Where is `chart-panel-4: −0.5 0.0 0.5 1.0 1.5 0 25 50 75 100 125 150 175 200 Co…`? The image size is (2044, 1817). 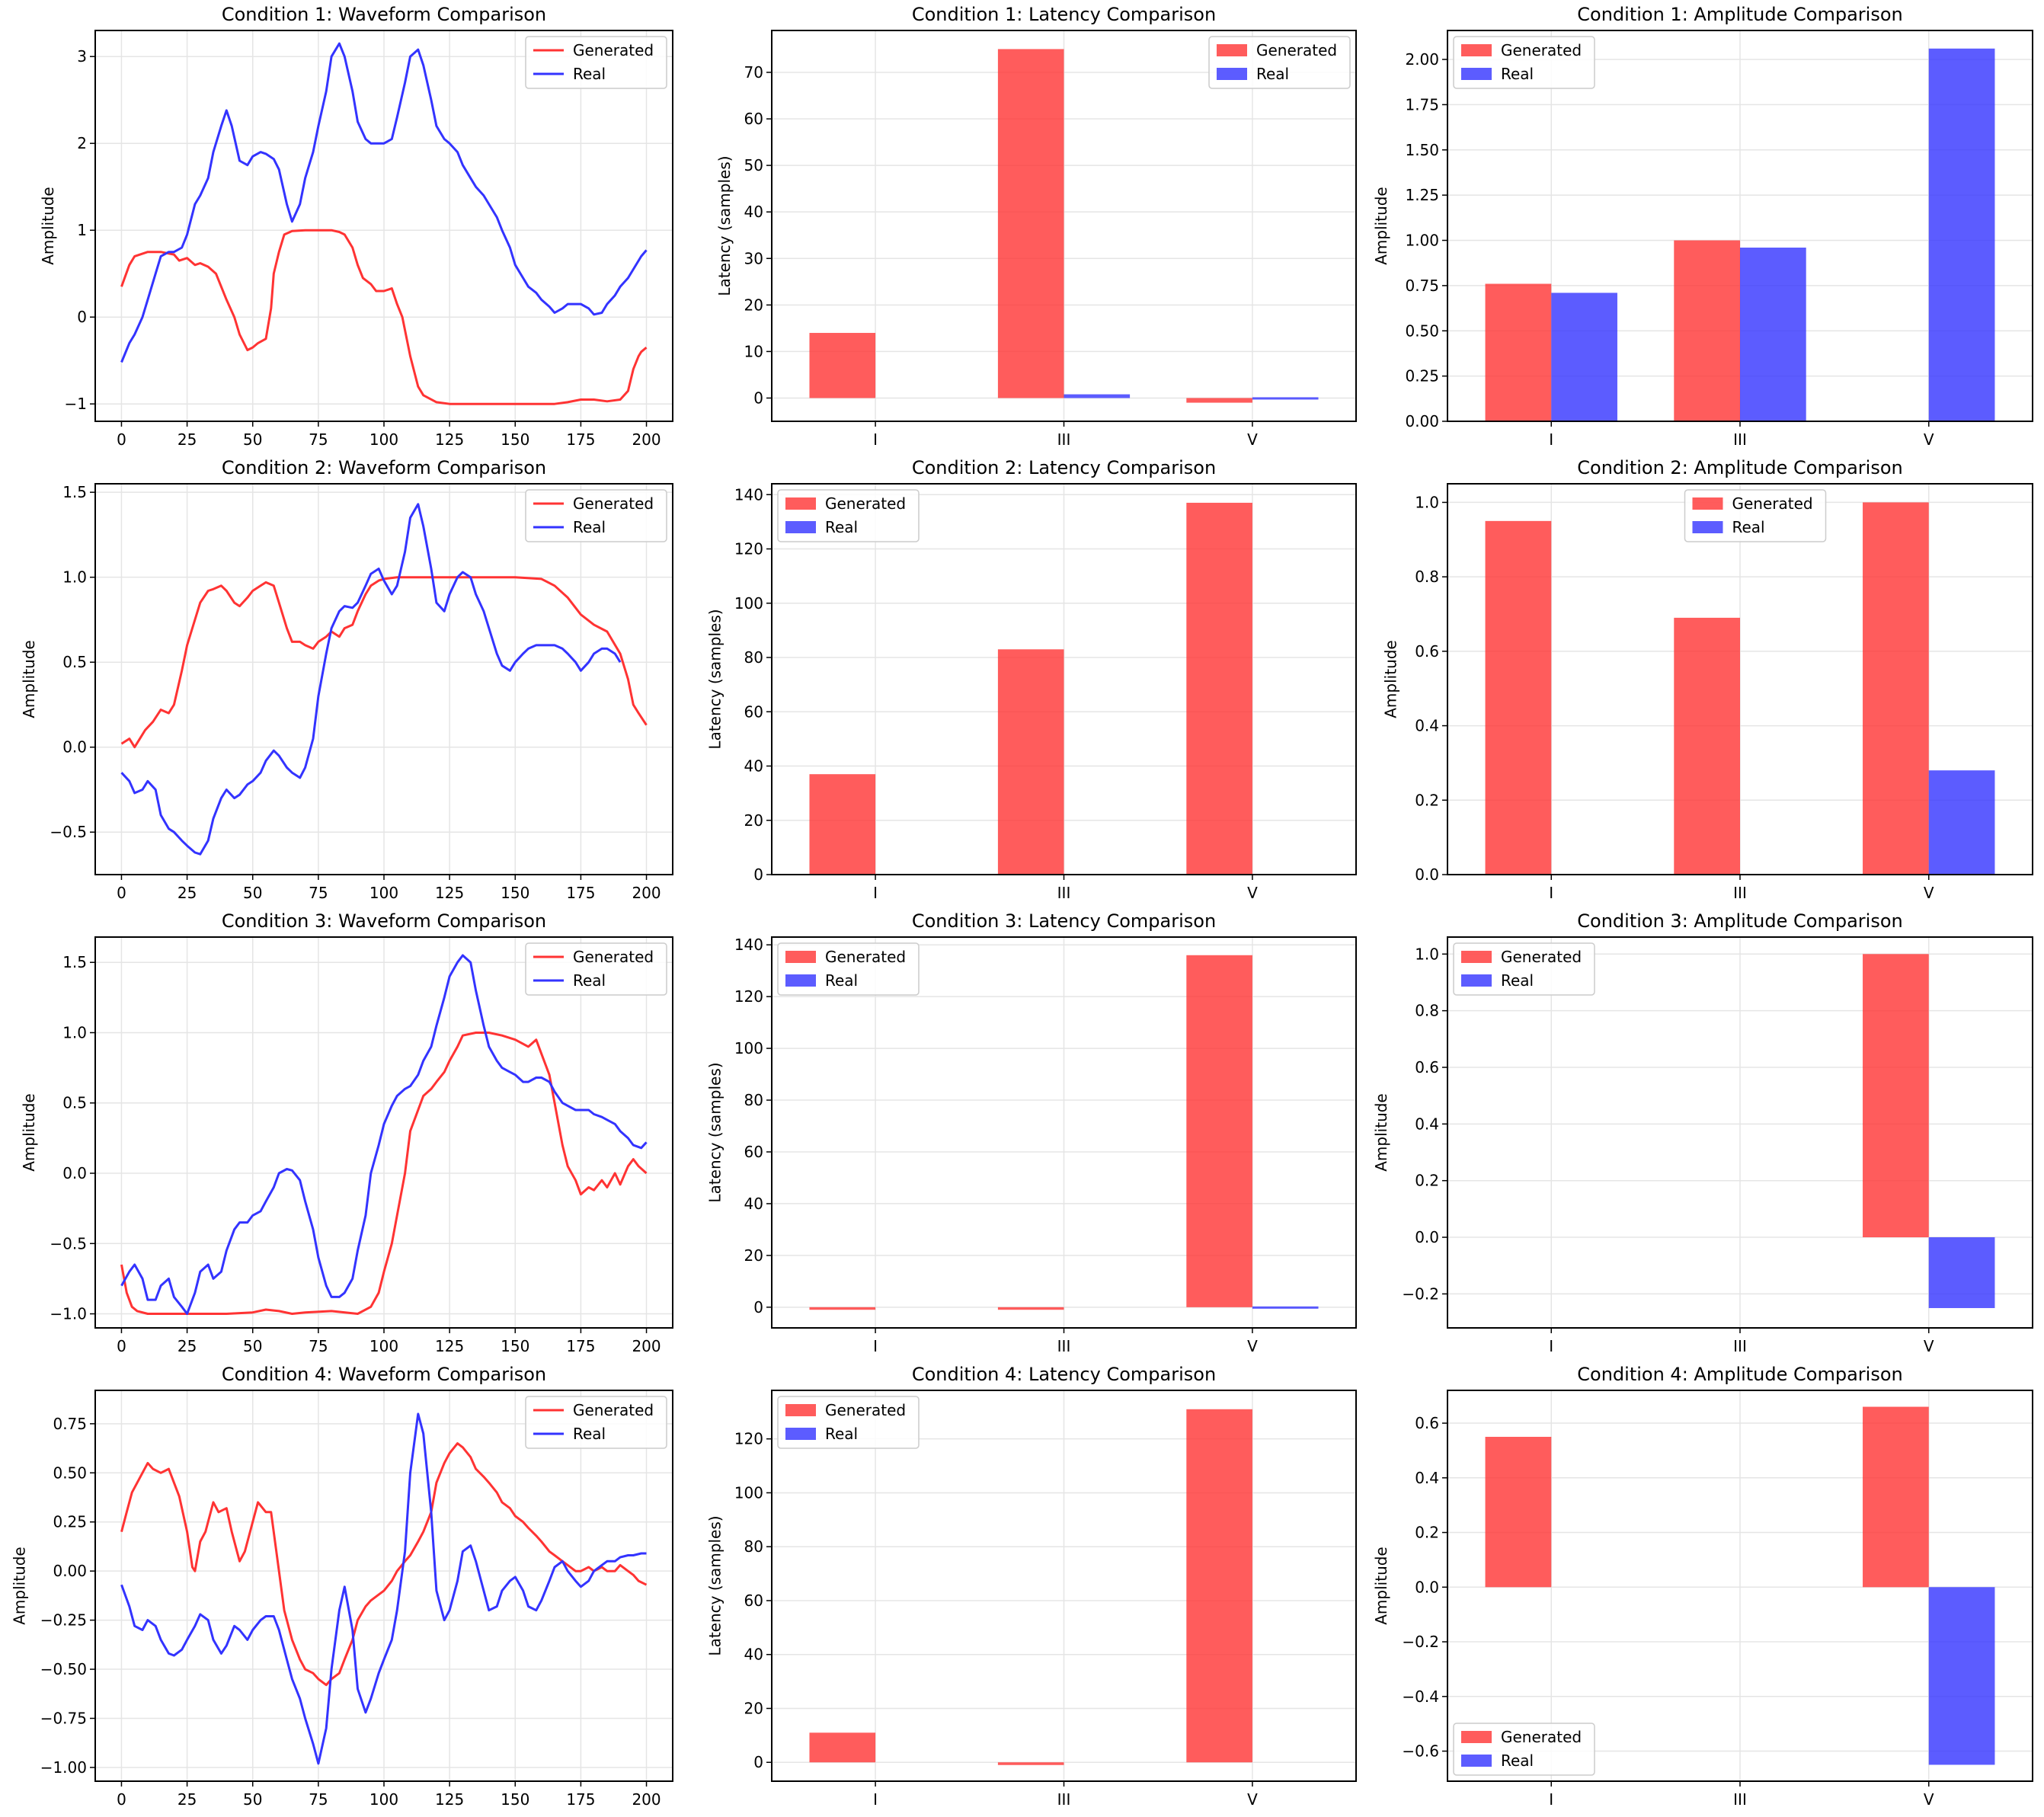 chart-panel-4: −0.5 0.0 0.5 1.0 1.5 0 25 50 75 100 125 150 175 200 Co… is located at coordinates (346, 679).